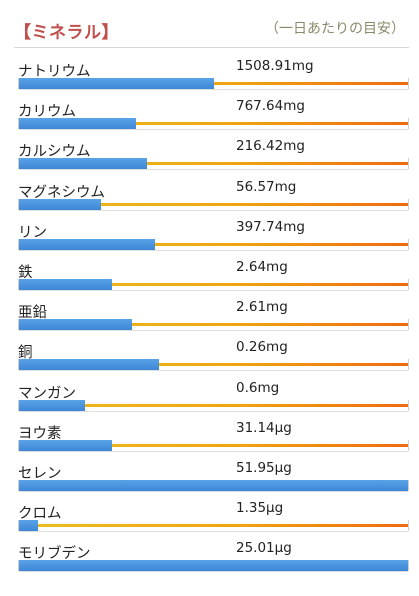 The image size is (419, 596). What do you see at coordinates (211, 394) in the screenshot?
I see `mineral-row: マンガン 0.6mg` at bounding box center [211, 394].